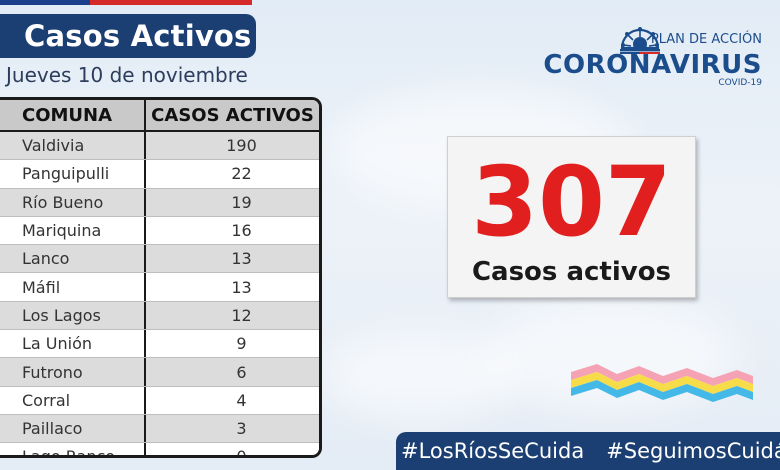 The width and height of the screenshot is (780, 470). Describe the element at coordinates (127, 75) in the screenshot. I see `date-label: Jueves 10 de noviembre` at that location.